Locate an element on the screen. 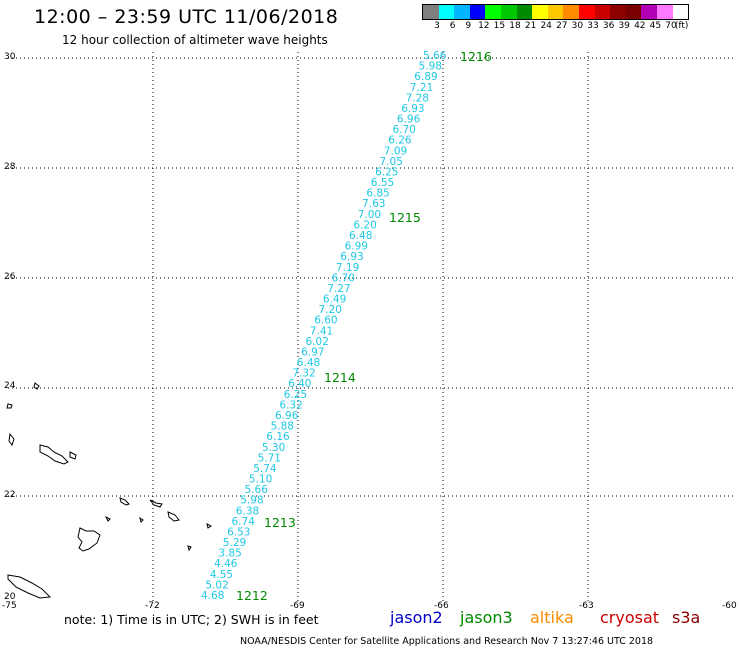 The height and width of the screenshot is (650, 740). wave-height-label: 6.99 is located at coordinates (356, 247).